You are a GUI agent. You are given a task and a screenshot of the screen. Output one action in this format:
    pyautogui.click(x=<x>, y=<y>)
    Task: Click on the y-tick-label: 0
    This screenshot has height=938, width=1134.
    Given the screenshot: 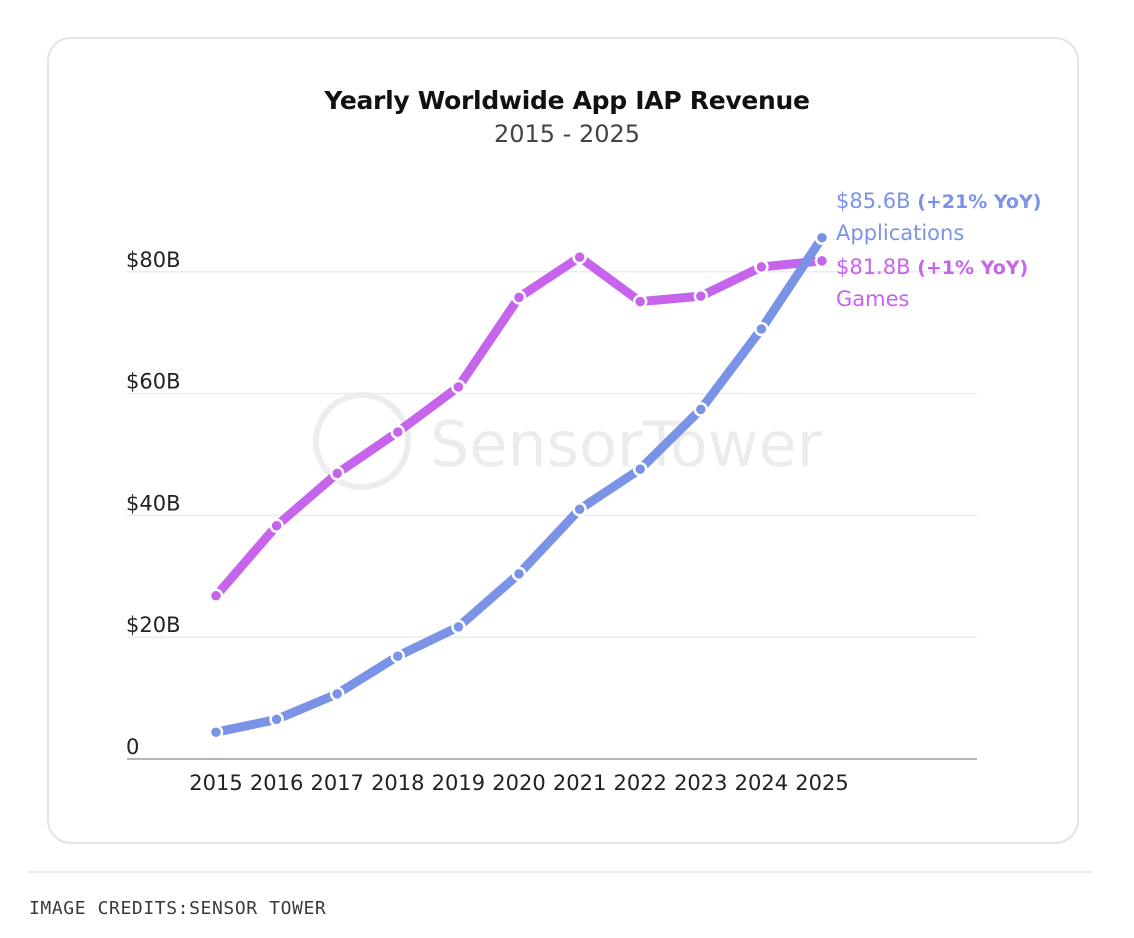 What is the action you would take?
    pyautogui.click(x=132, y=747)
    